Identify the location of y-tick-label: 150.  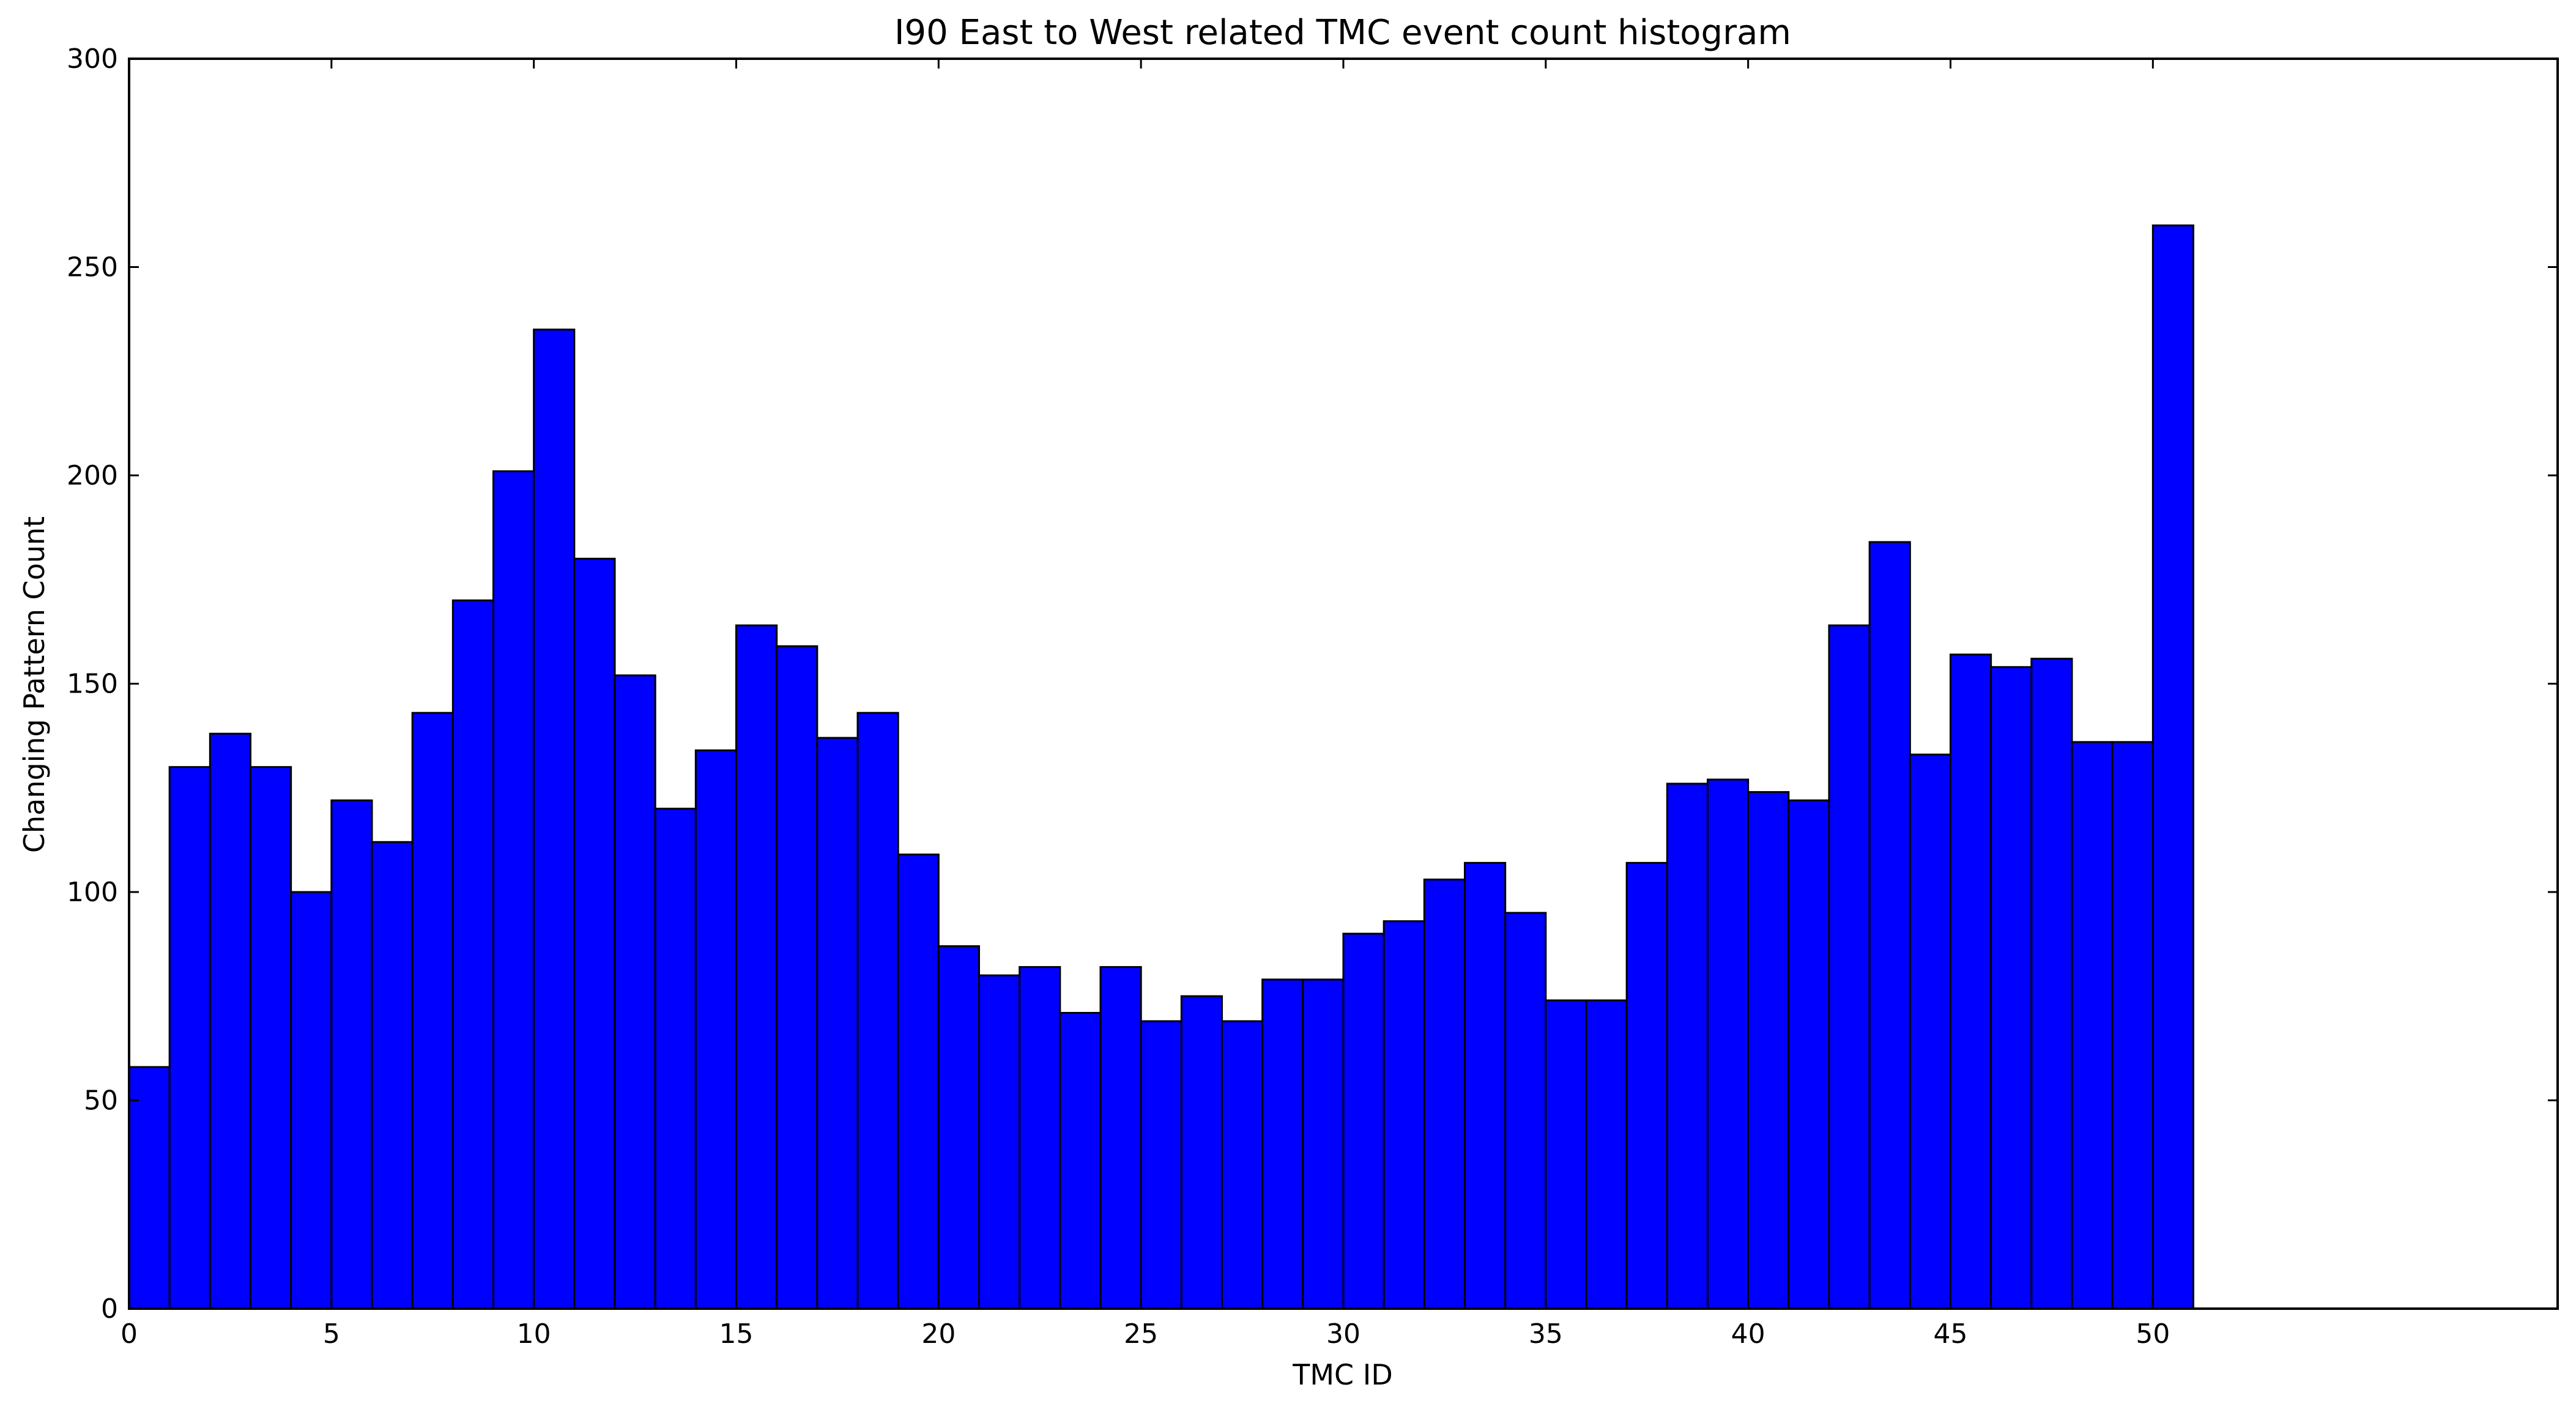
(92, 684).